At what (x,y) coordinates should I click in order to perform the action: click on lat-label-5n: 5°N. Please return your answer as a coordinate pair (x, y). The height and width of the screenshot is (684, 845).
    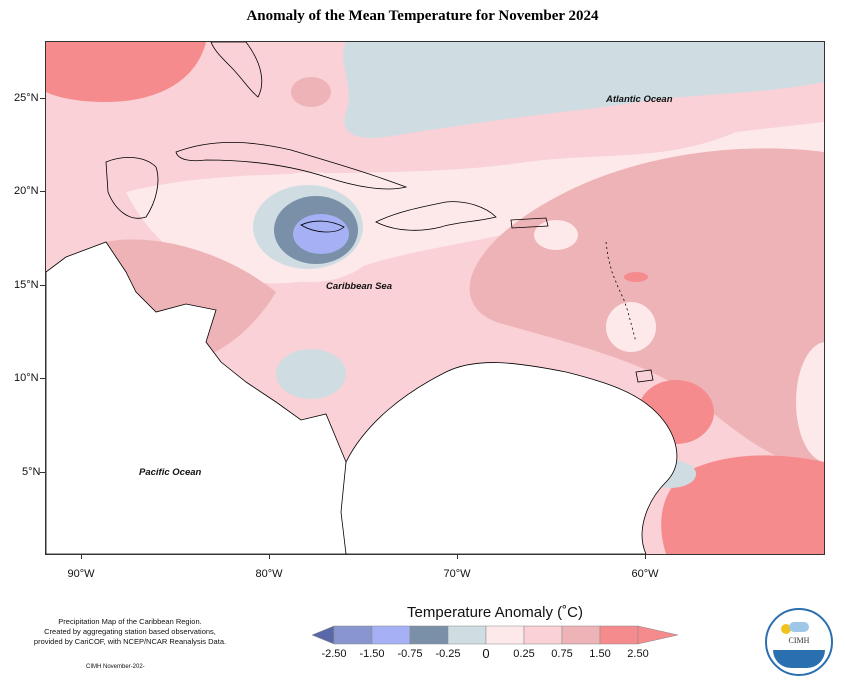
    Looking at the image, I should click on (31, 472).